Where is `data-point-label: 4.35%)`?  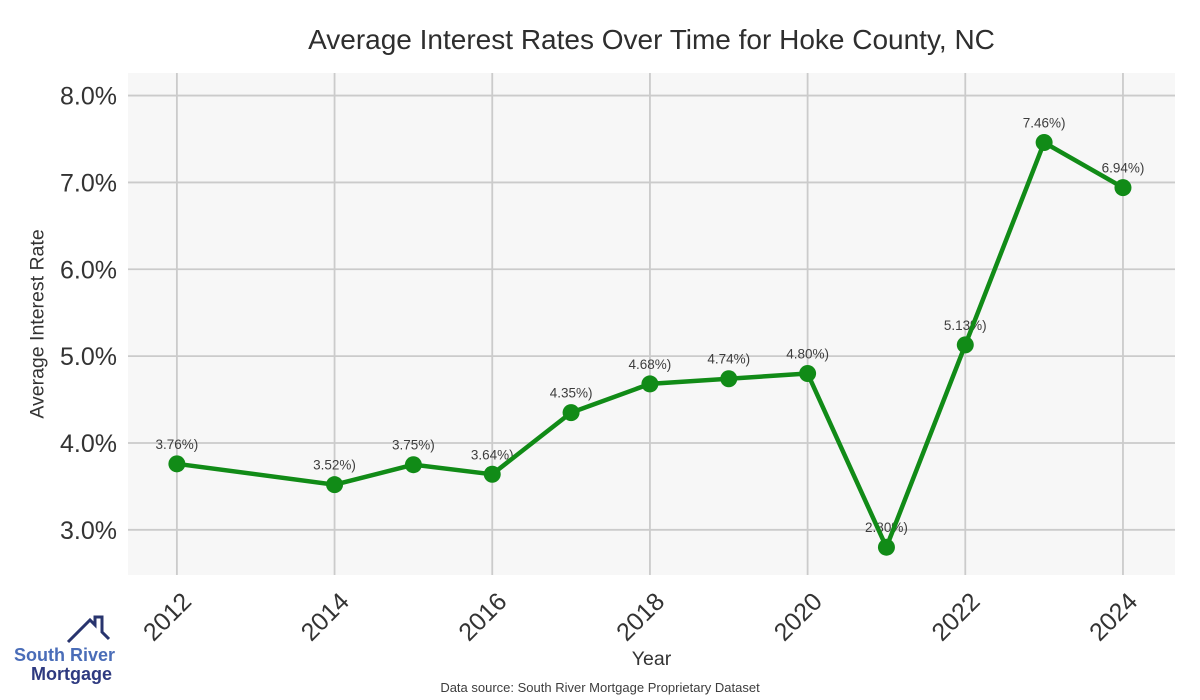 data-point-label: 4.35%) is located at coordinates (571, 393).